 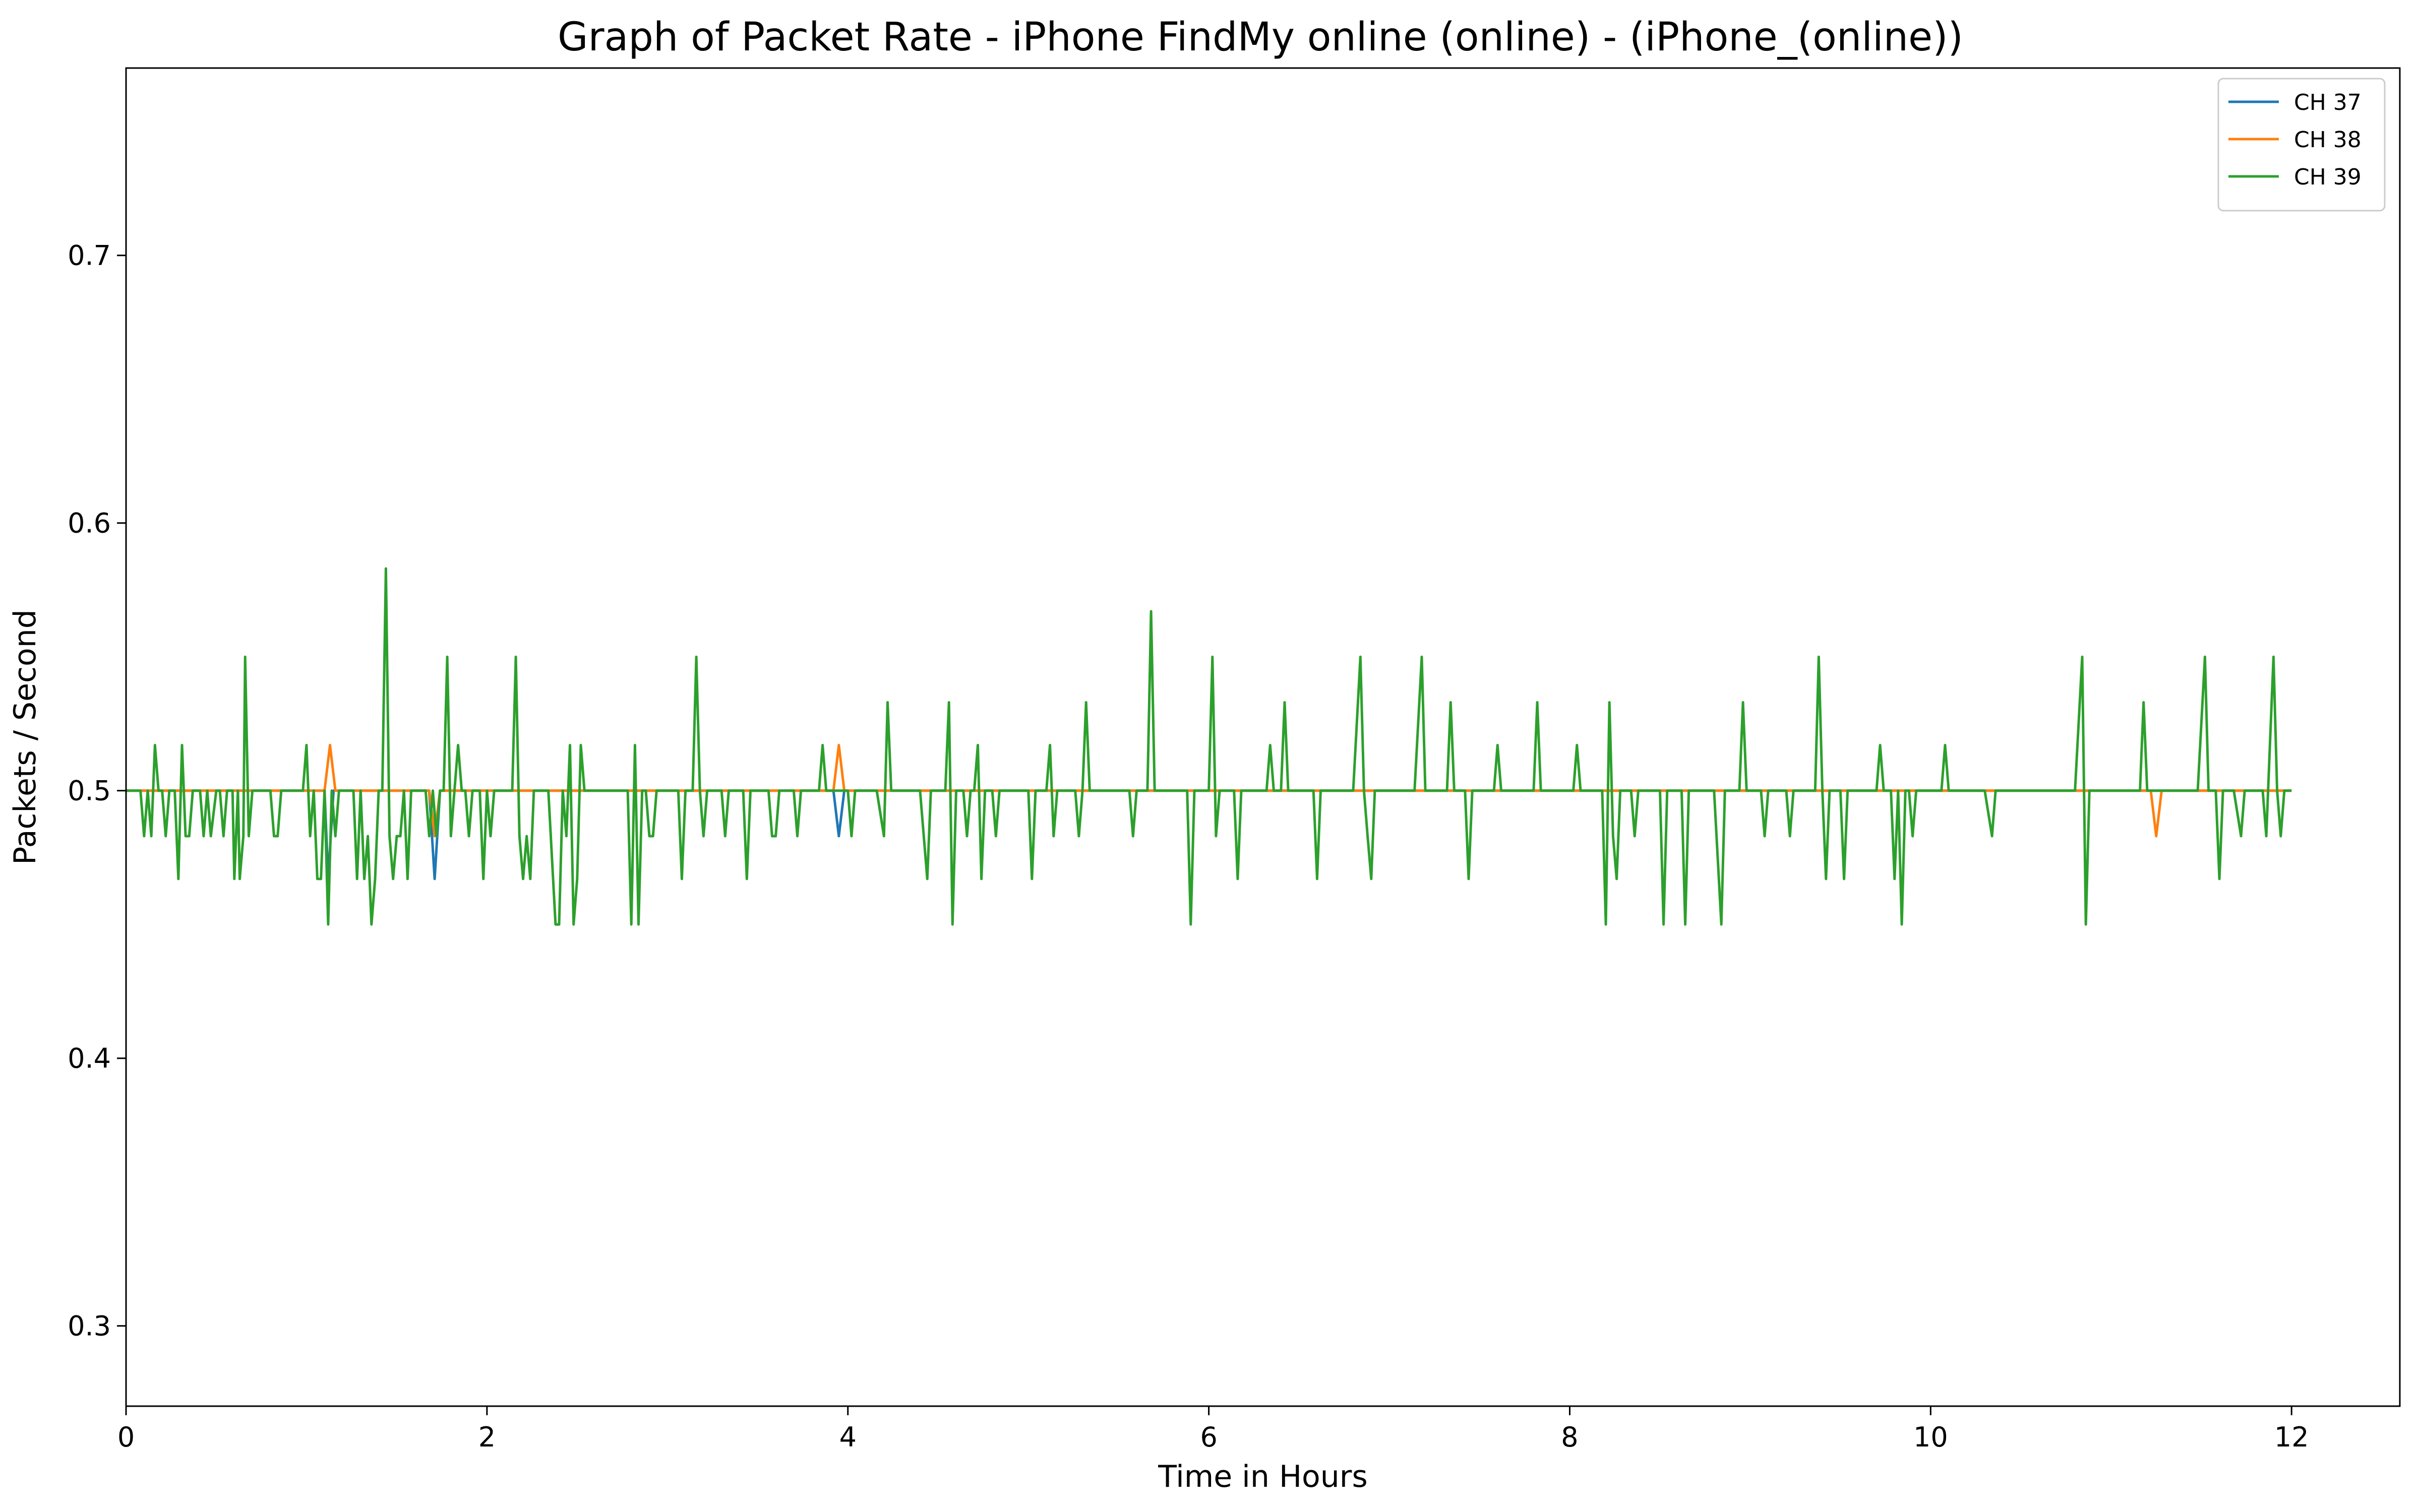 I want to click on y-tick-label: 0.5, so click(x=89, y=791).